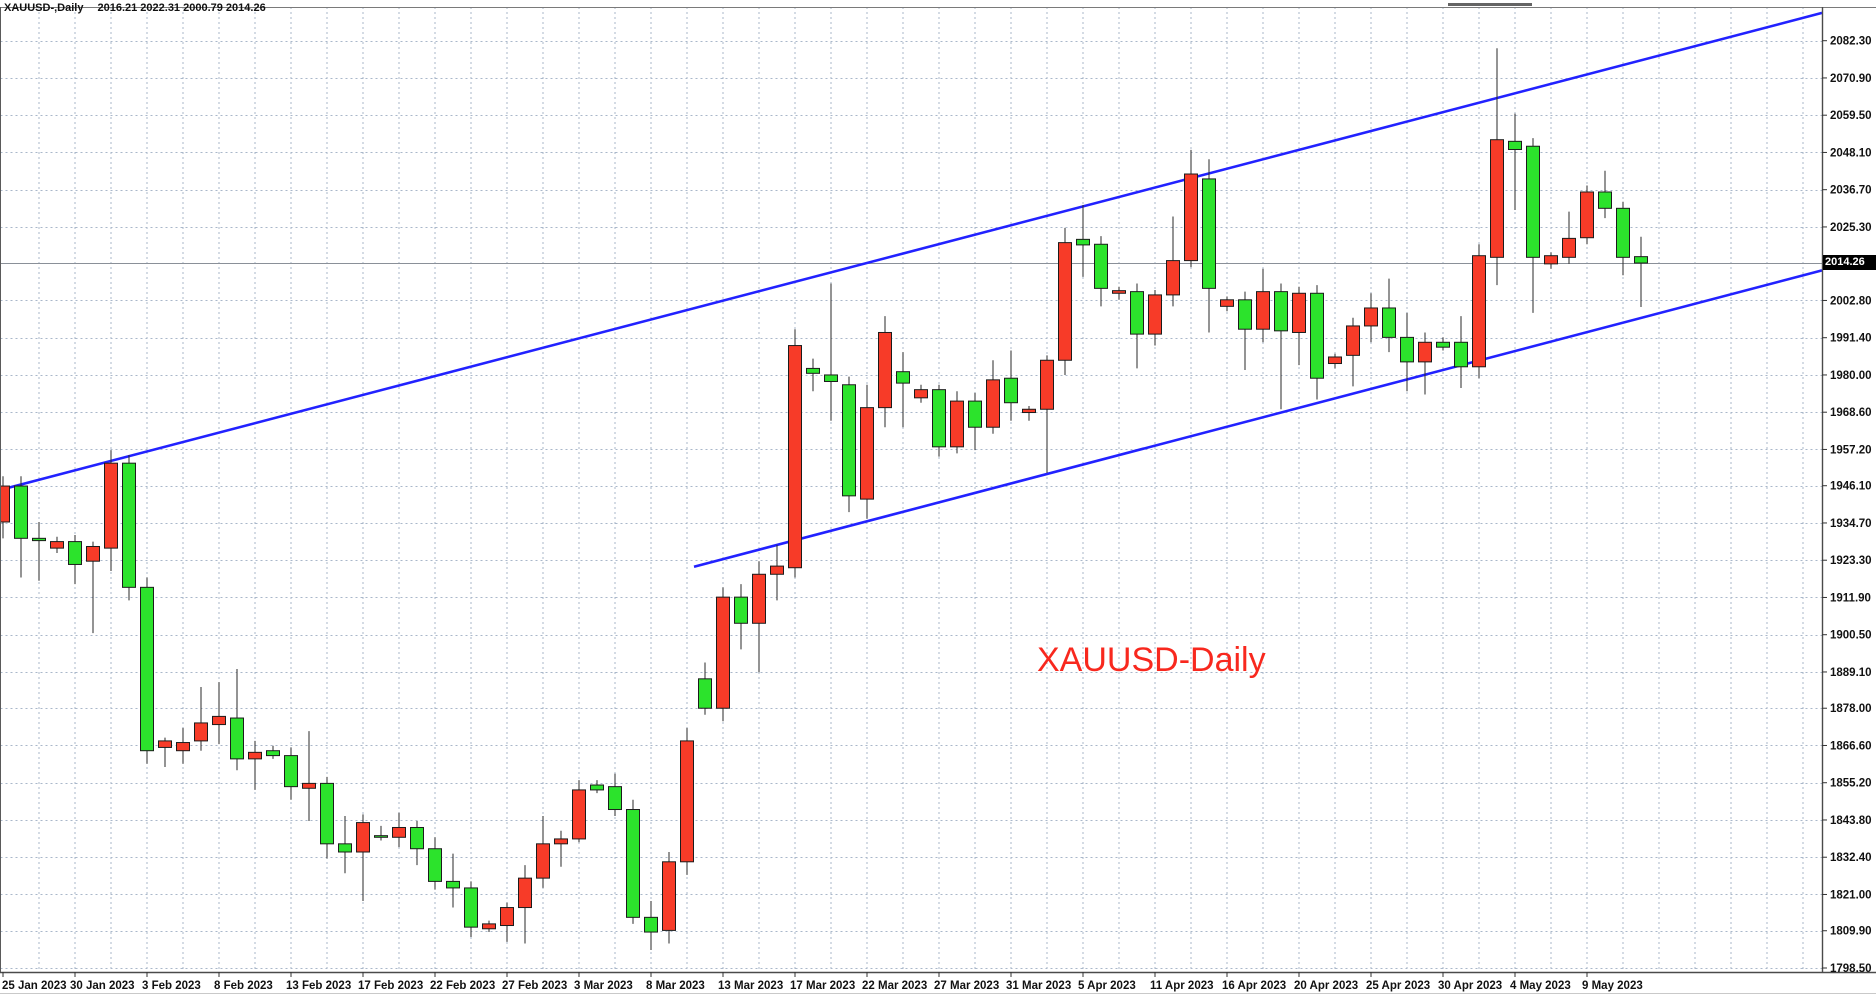 The image size is (1876, 997). What do you see at coordinates (1851, 301) in the screenshot?
I see `price-axis-label: 2002.80` at bounding box center [1851, 301].